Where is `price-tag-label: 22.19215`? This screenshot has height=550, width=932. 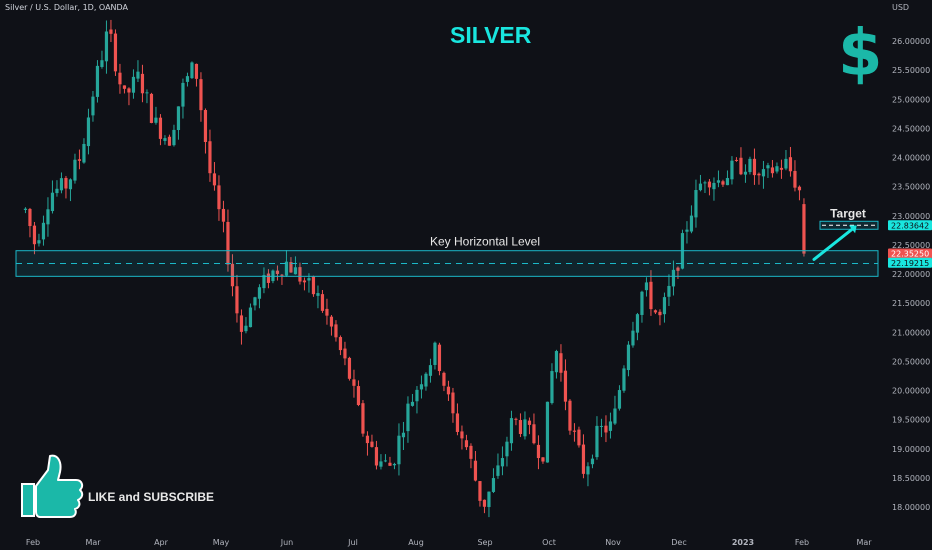 price-tag-label: 22.19215 is located at coordinates (910, 263).